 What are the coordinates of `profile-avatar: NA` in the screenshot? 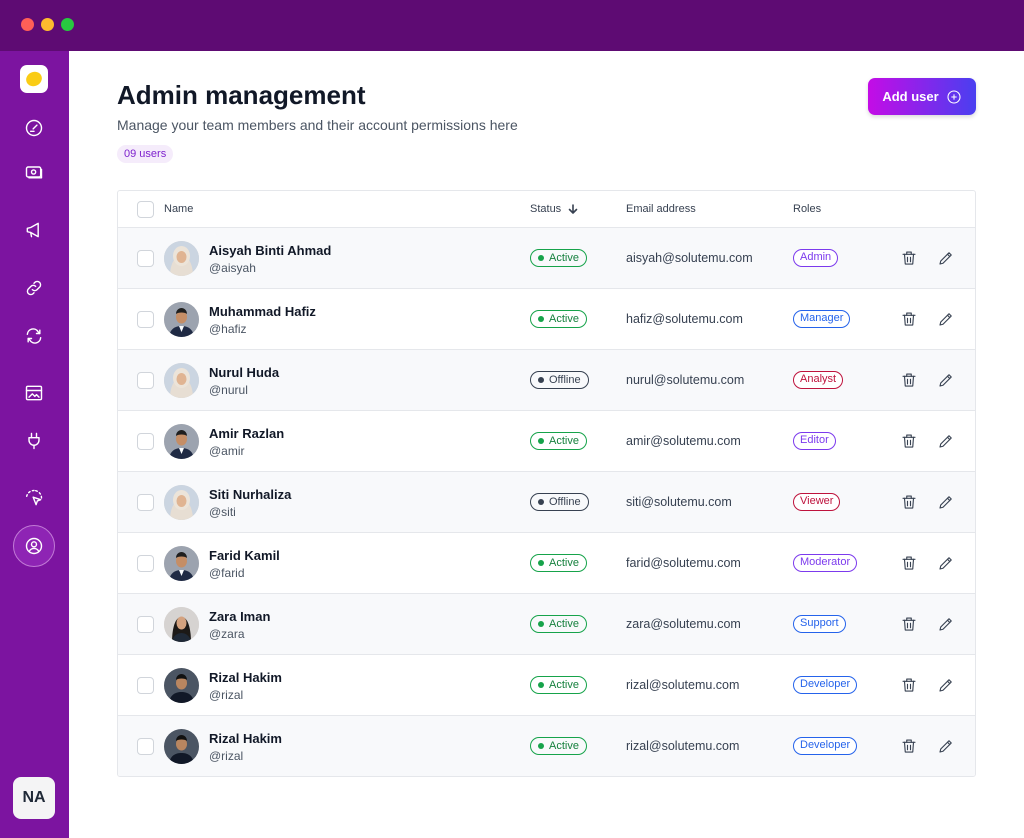 It's located at (34, 798).